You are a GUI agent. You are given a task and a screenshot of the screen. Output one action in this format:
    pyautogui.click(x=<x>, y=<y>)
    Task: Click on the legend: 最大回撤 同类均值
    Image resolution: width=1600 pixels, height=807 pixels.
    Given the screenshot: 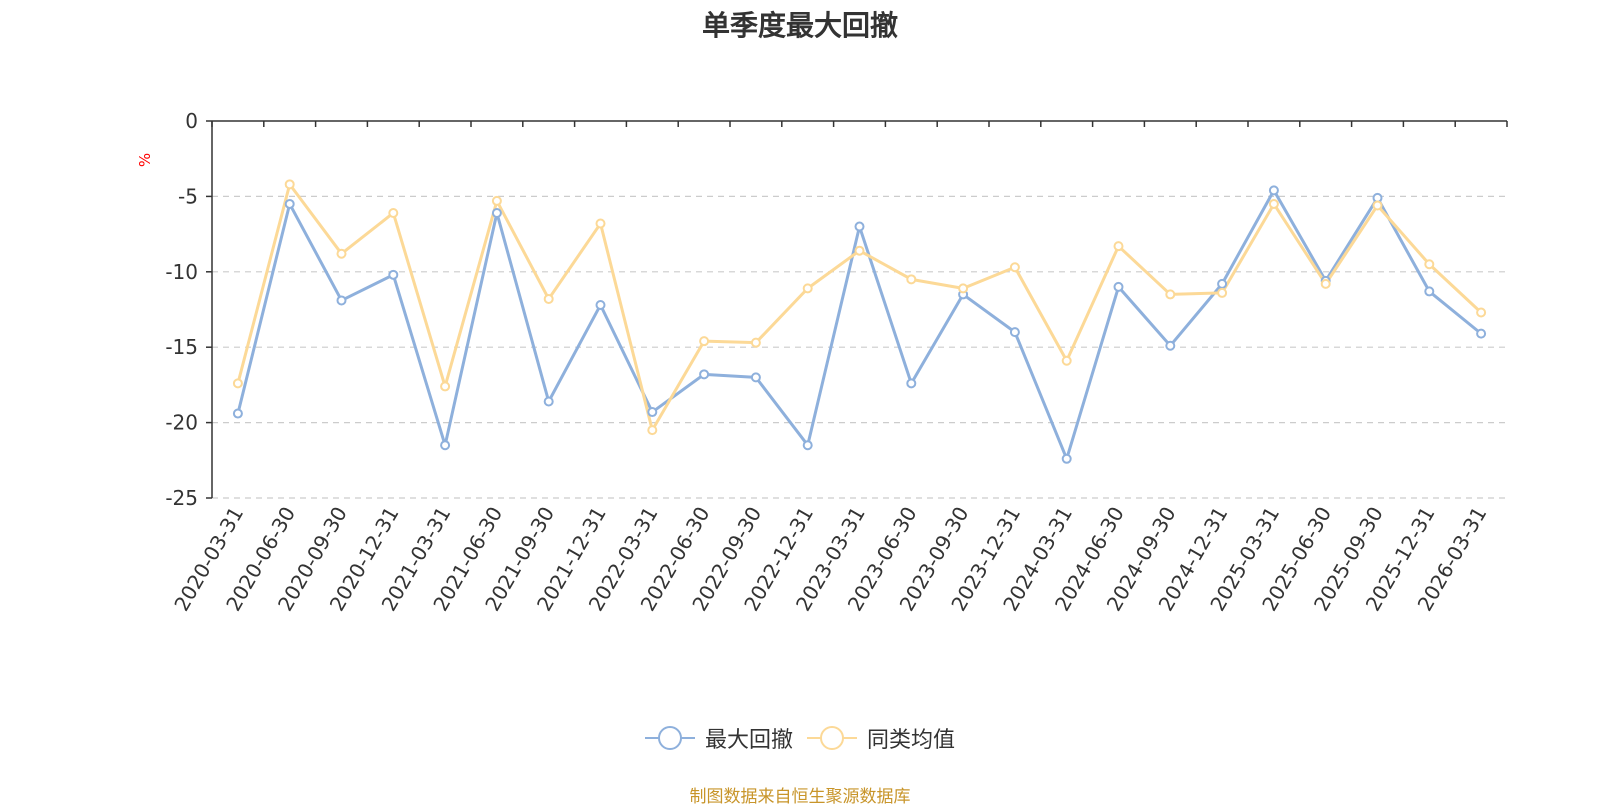 What is the action you would take?
    pyautogui.click(x=800, y=738)
    